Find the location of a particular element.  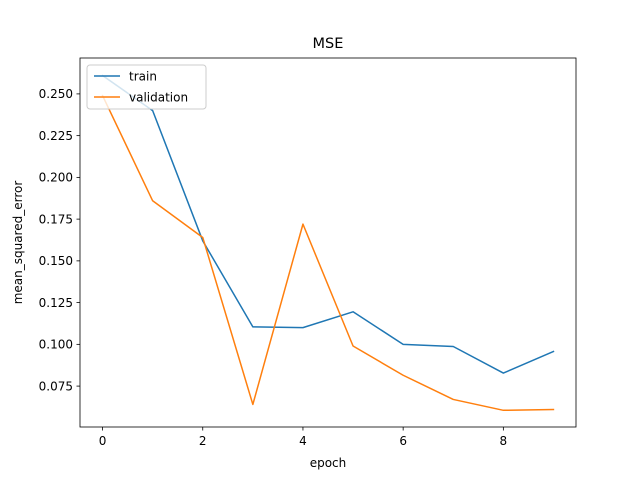

legend: train validation is located at coordinates (146, 87).